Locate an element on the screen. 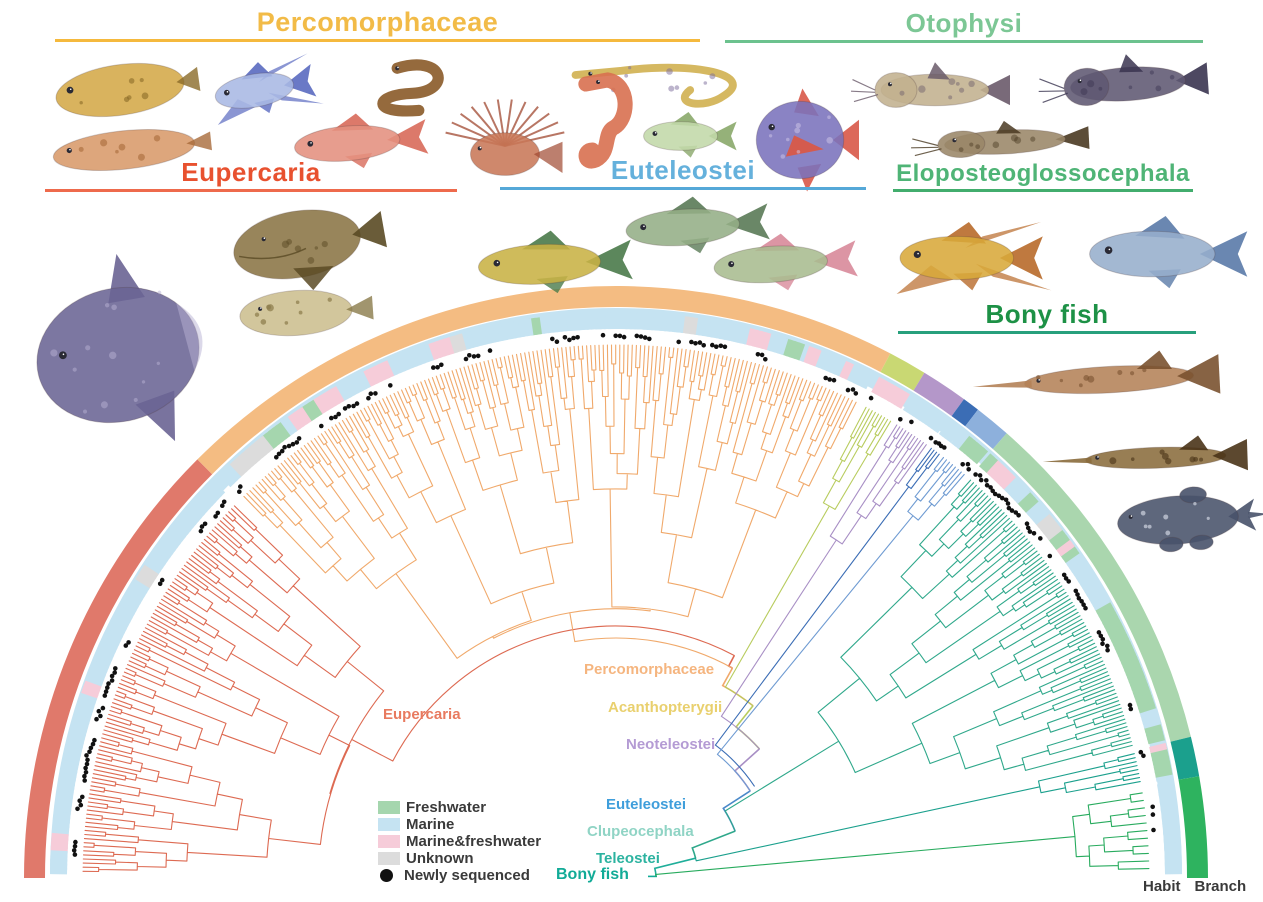 This screenshot has width=1263, height=902. fish-golden-trout is located at coordinates (555, 262).